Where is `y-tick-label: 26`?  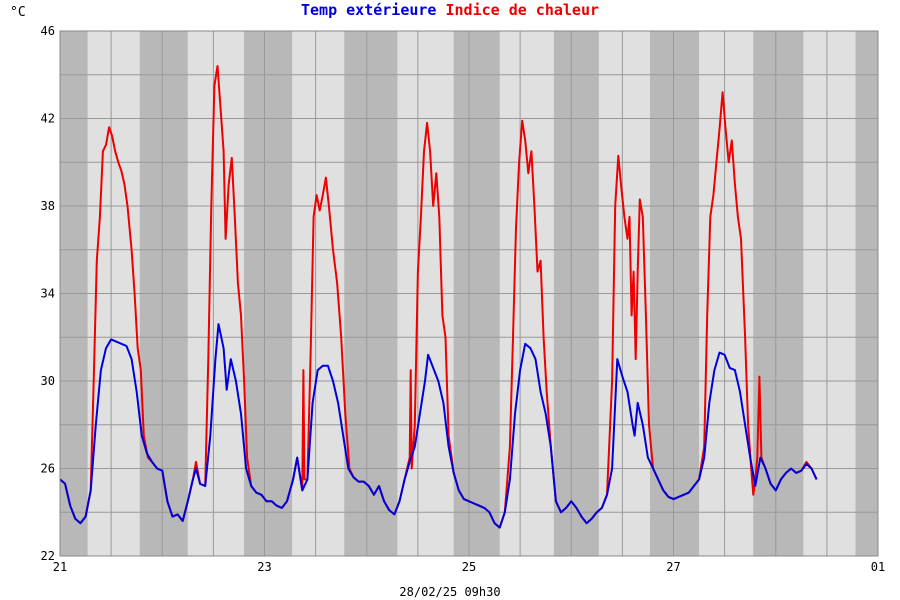
y-tick-label: 26 is located at coordinates (48, 469).